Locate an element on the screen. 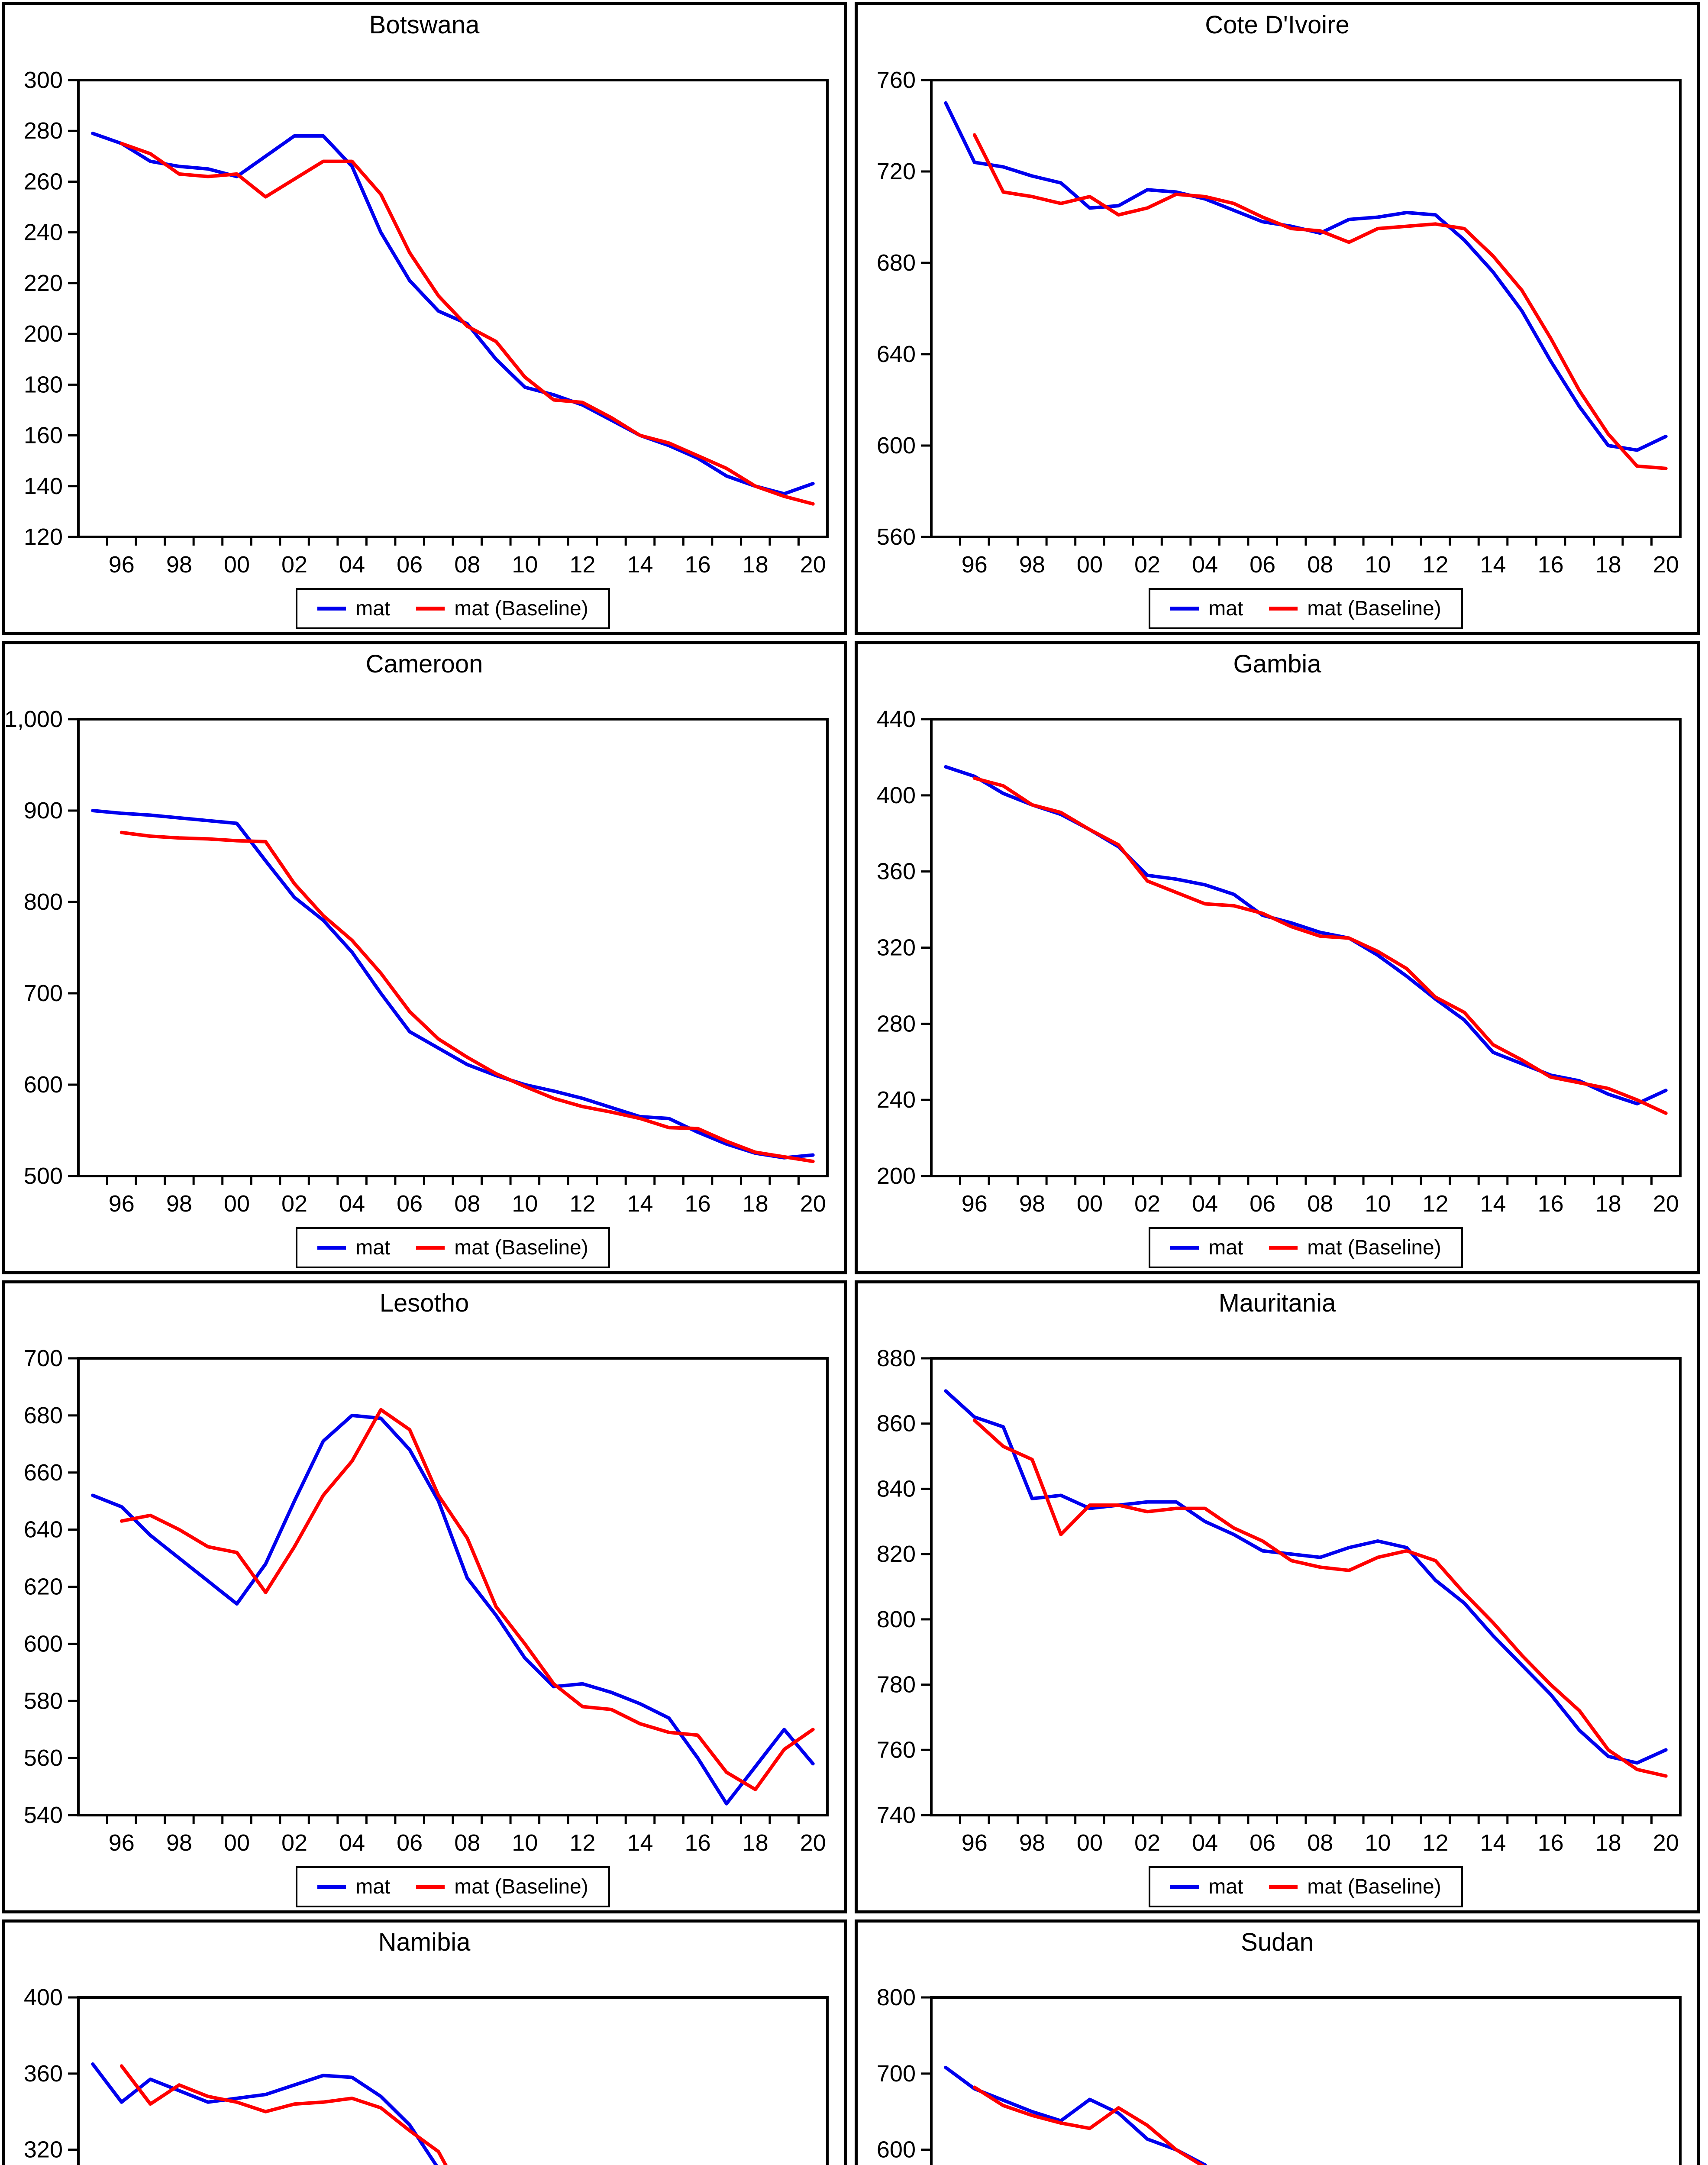  y-tick-label: 800 is located at coordinates (896, 1619).